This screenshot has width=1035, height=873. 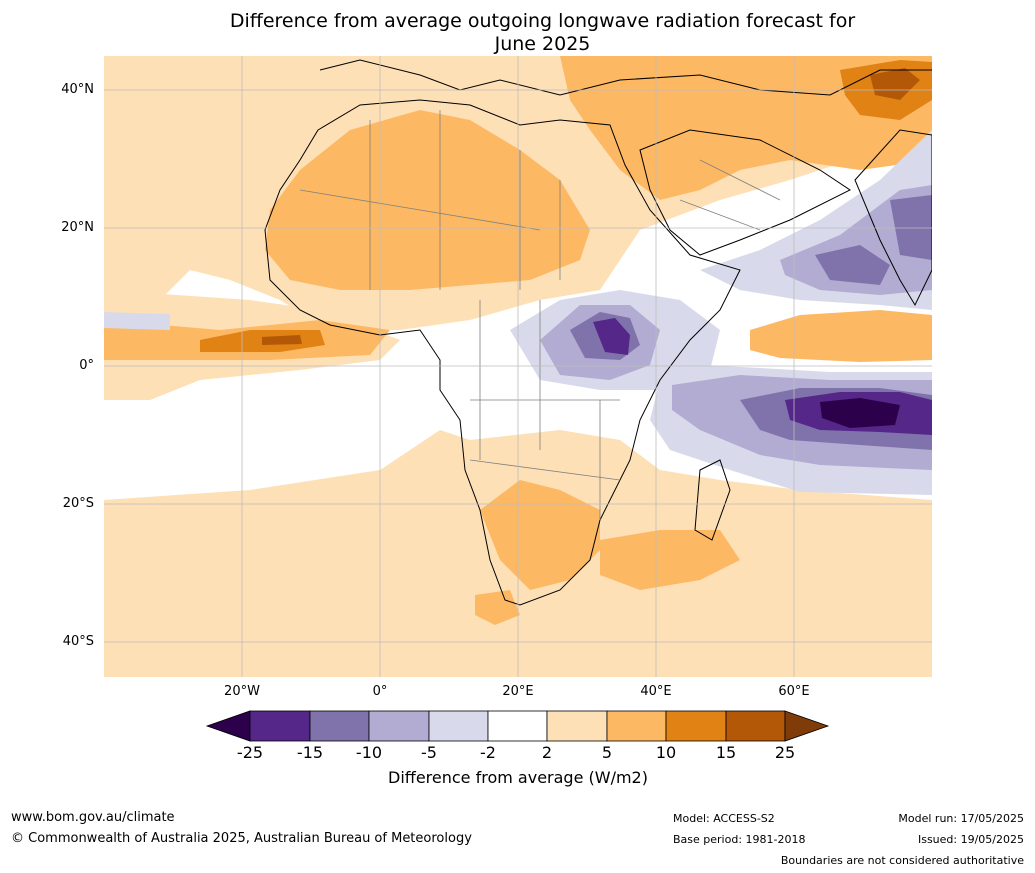 What do you see at coordinates (895, 84) in the screenshot?
I see `anomaly-region-darkest-orange-caucasus` at bounding box center [895, 84].